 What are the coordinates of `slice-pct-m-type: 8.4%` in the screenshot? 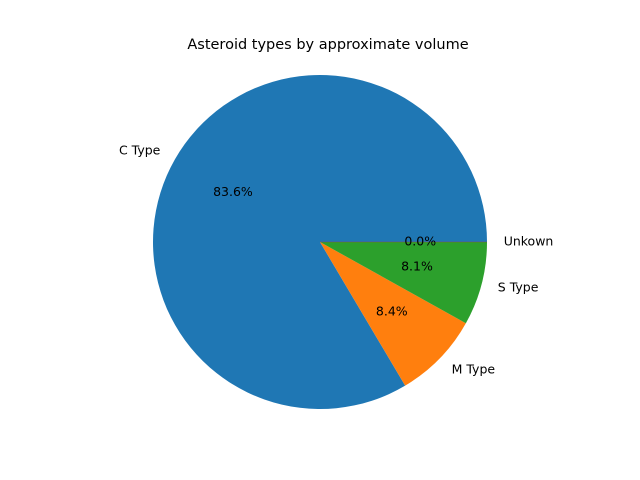 It's located at (392, 310).